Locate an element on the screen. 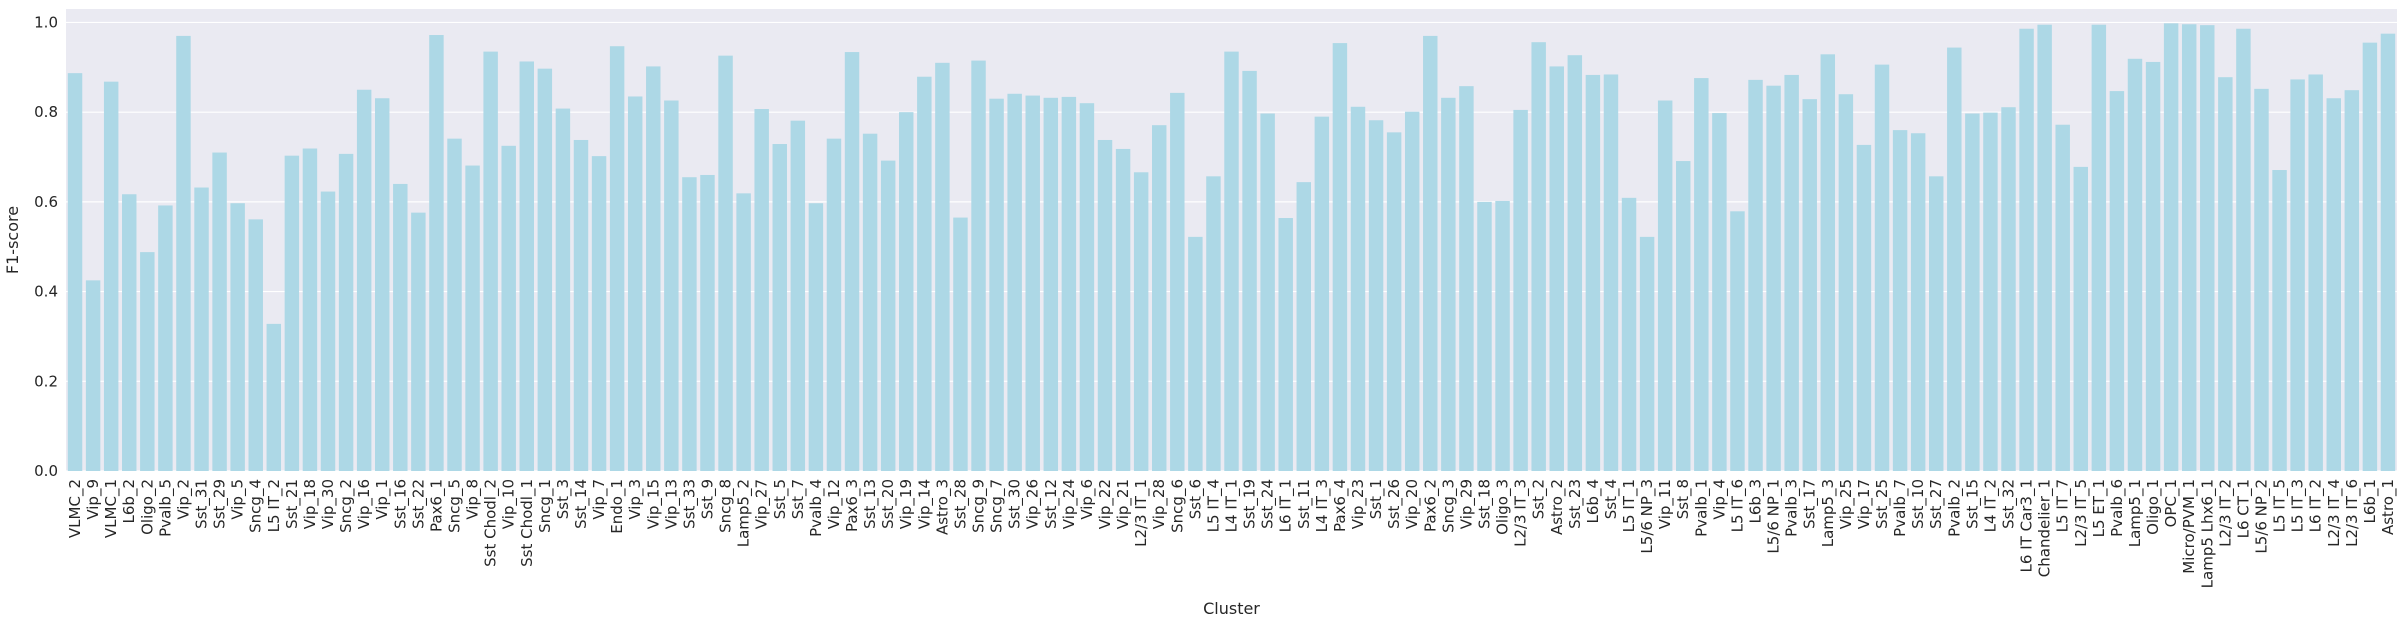 The height and width of the screenshot is (627, 2403). x-tick-label: Vip_11 is located at coordinates (1665, 504).